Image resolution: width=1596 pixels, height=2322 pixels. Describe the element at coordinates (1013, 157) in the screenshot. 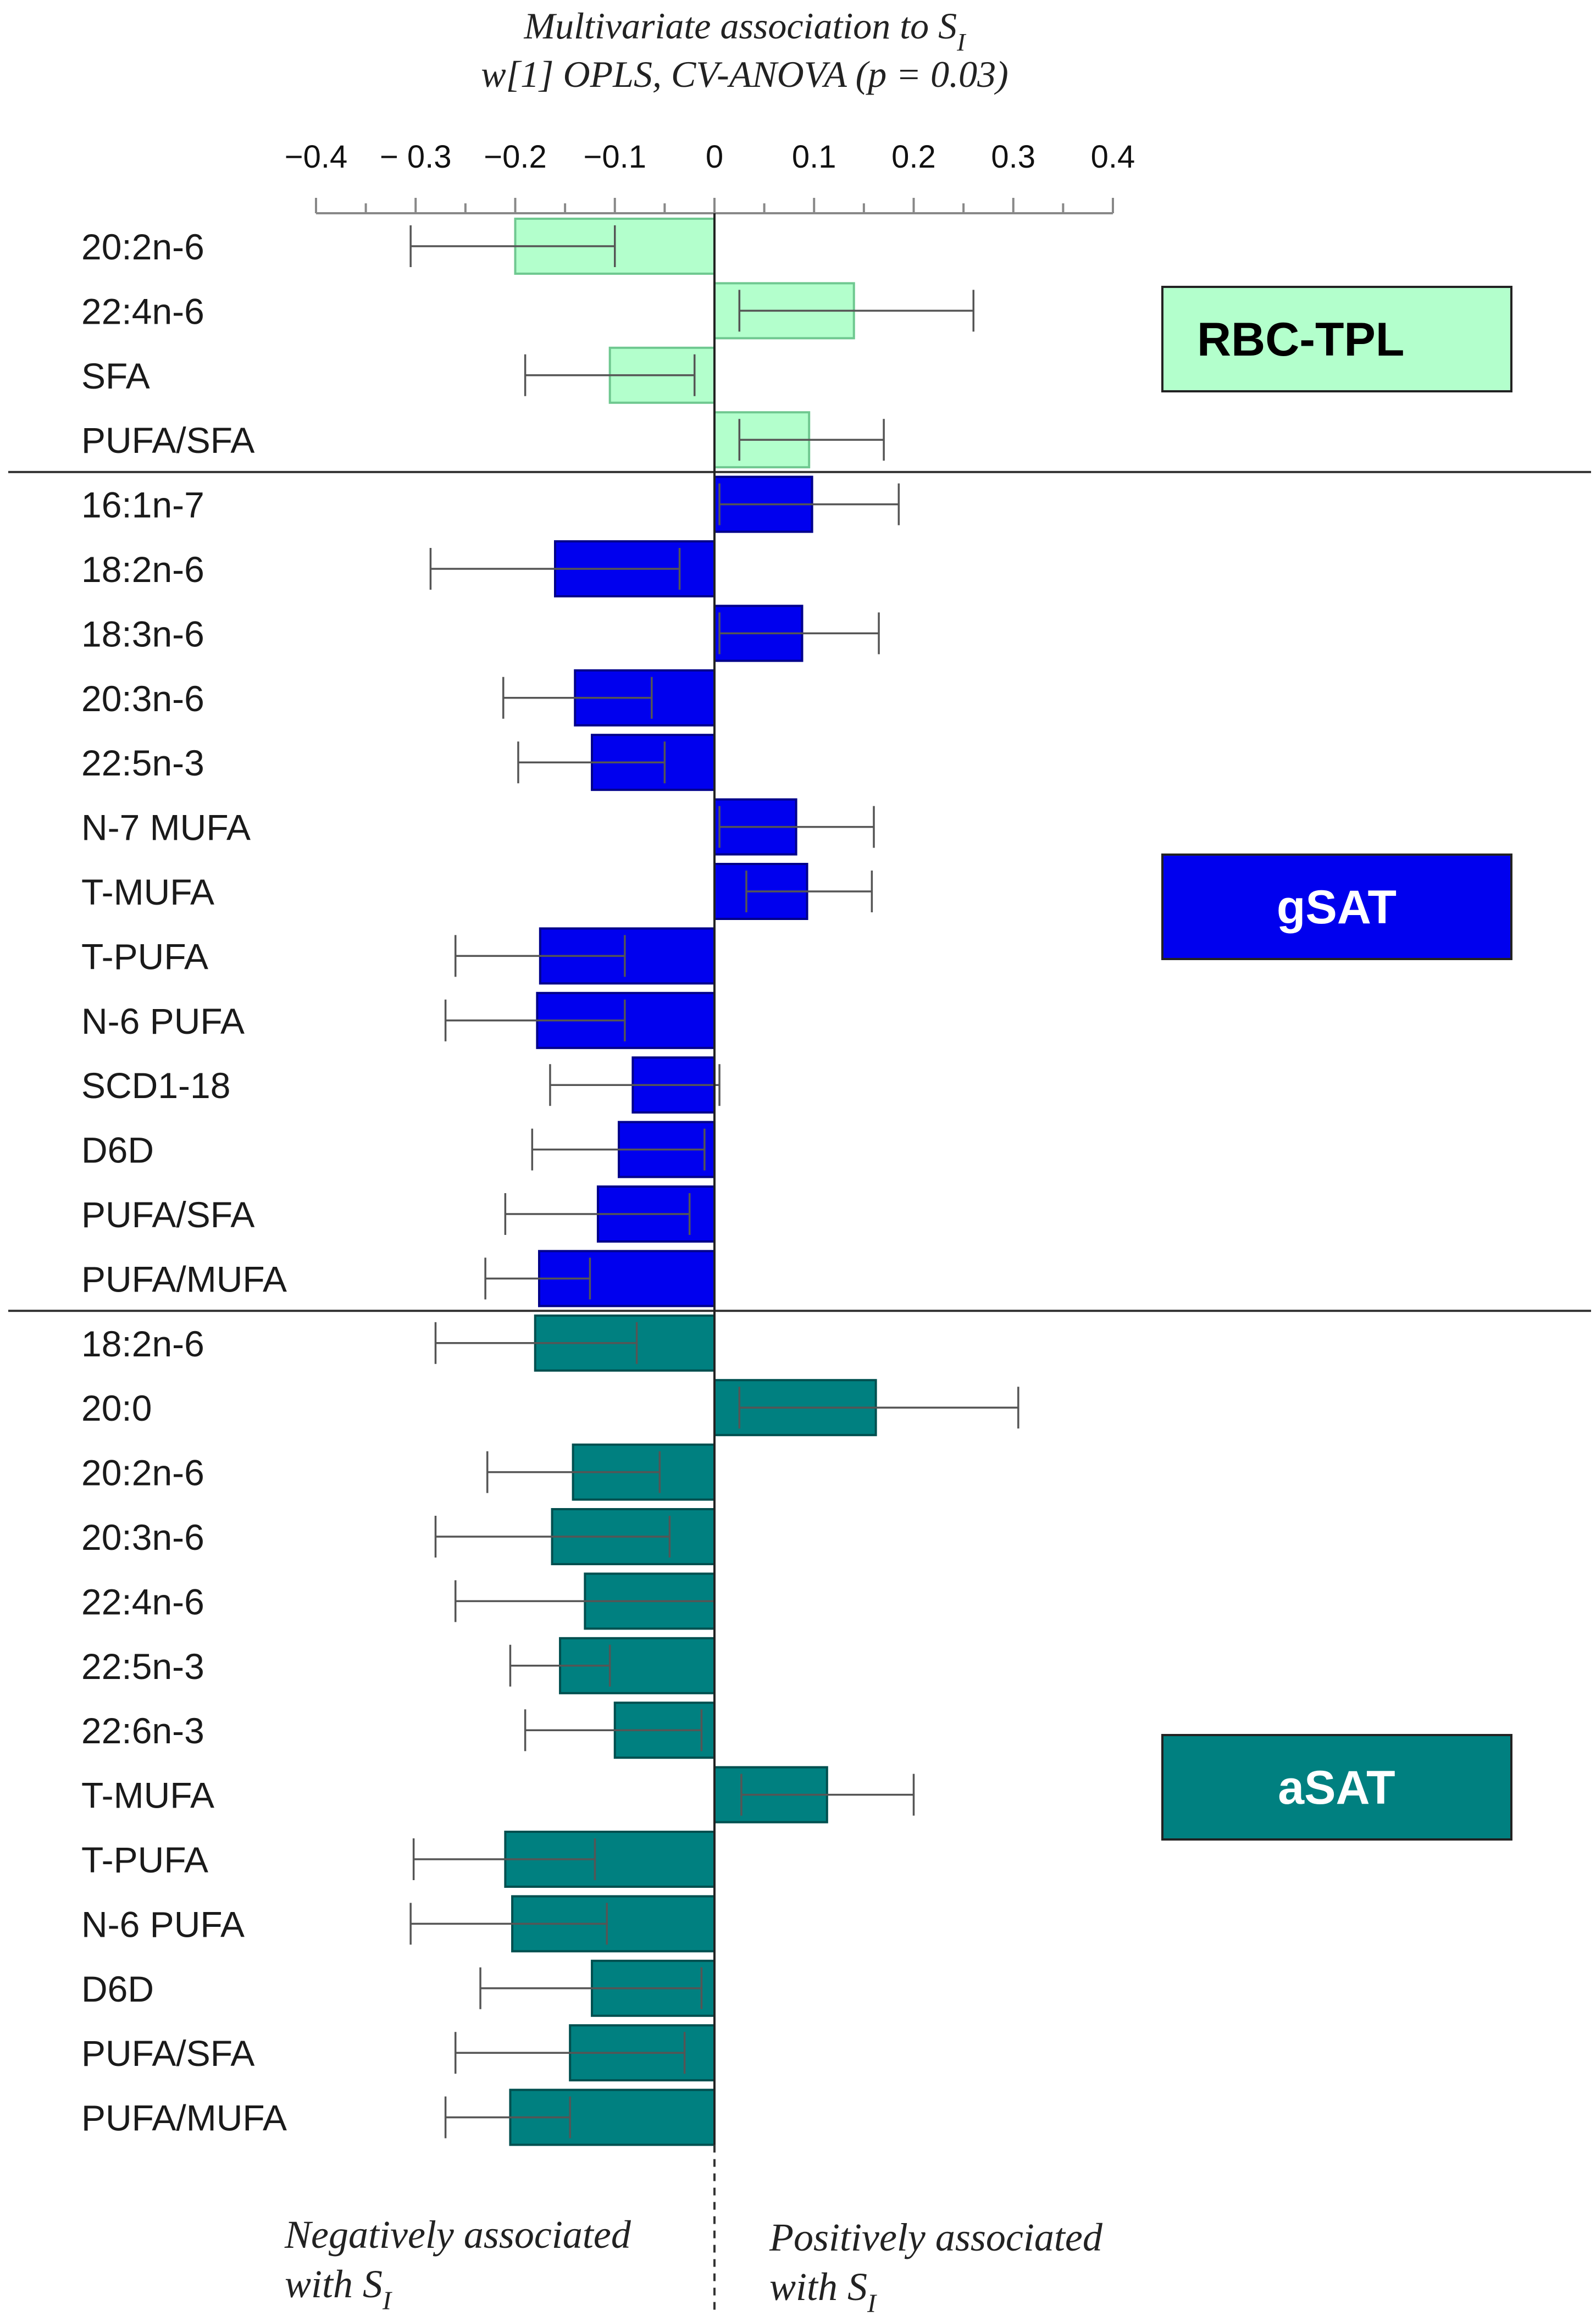

I see `x-tick-label: 0.3` at that location.